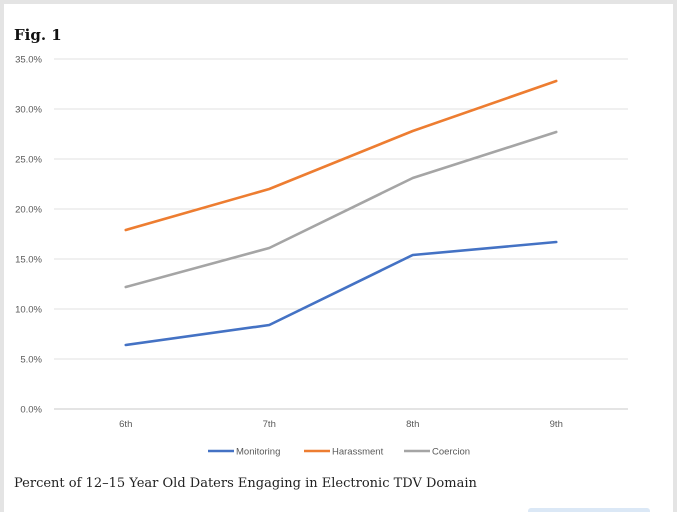 This screenshot has height=512, width=677. Describe the element at coordinates (589, 510) in the screenshot. I see `corner-button` at that location.